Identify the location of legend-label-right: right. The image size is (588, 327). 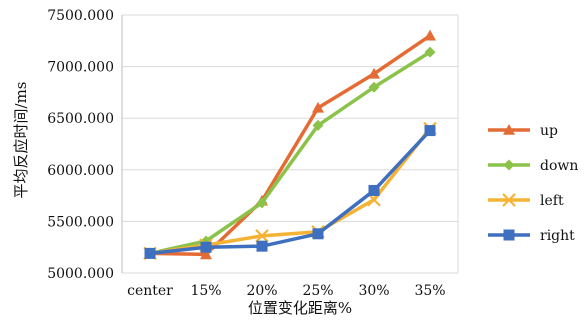
(557, 236).